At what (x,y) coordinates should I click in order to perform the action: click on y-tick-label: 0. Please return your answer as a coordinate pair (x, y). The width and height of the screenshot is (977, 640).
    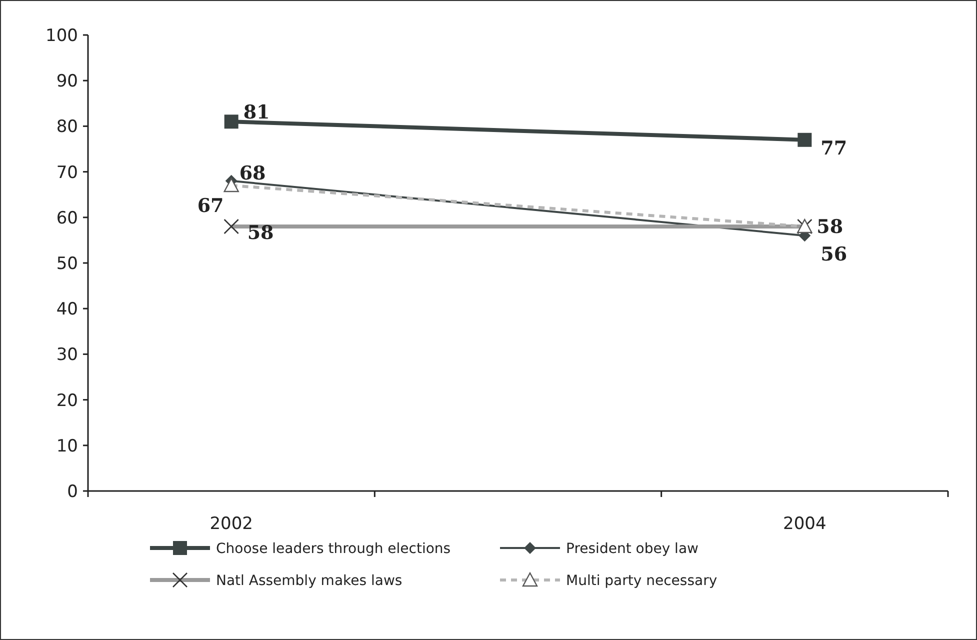
    Looking at the image, I should click on (72, 492).